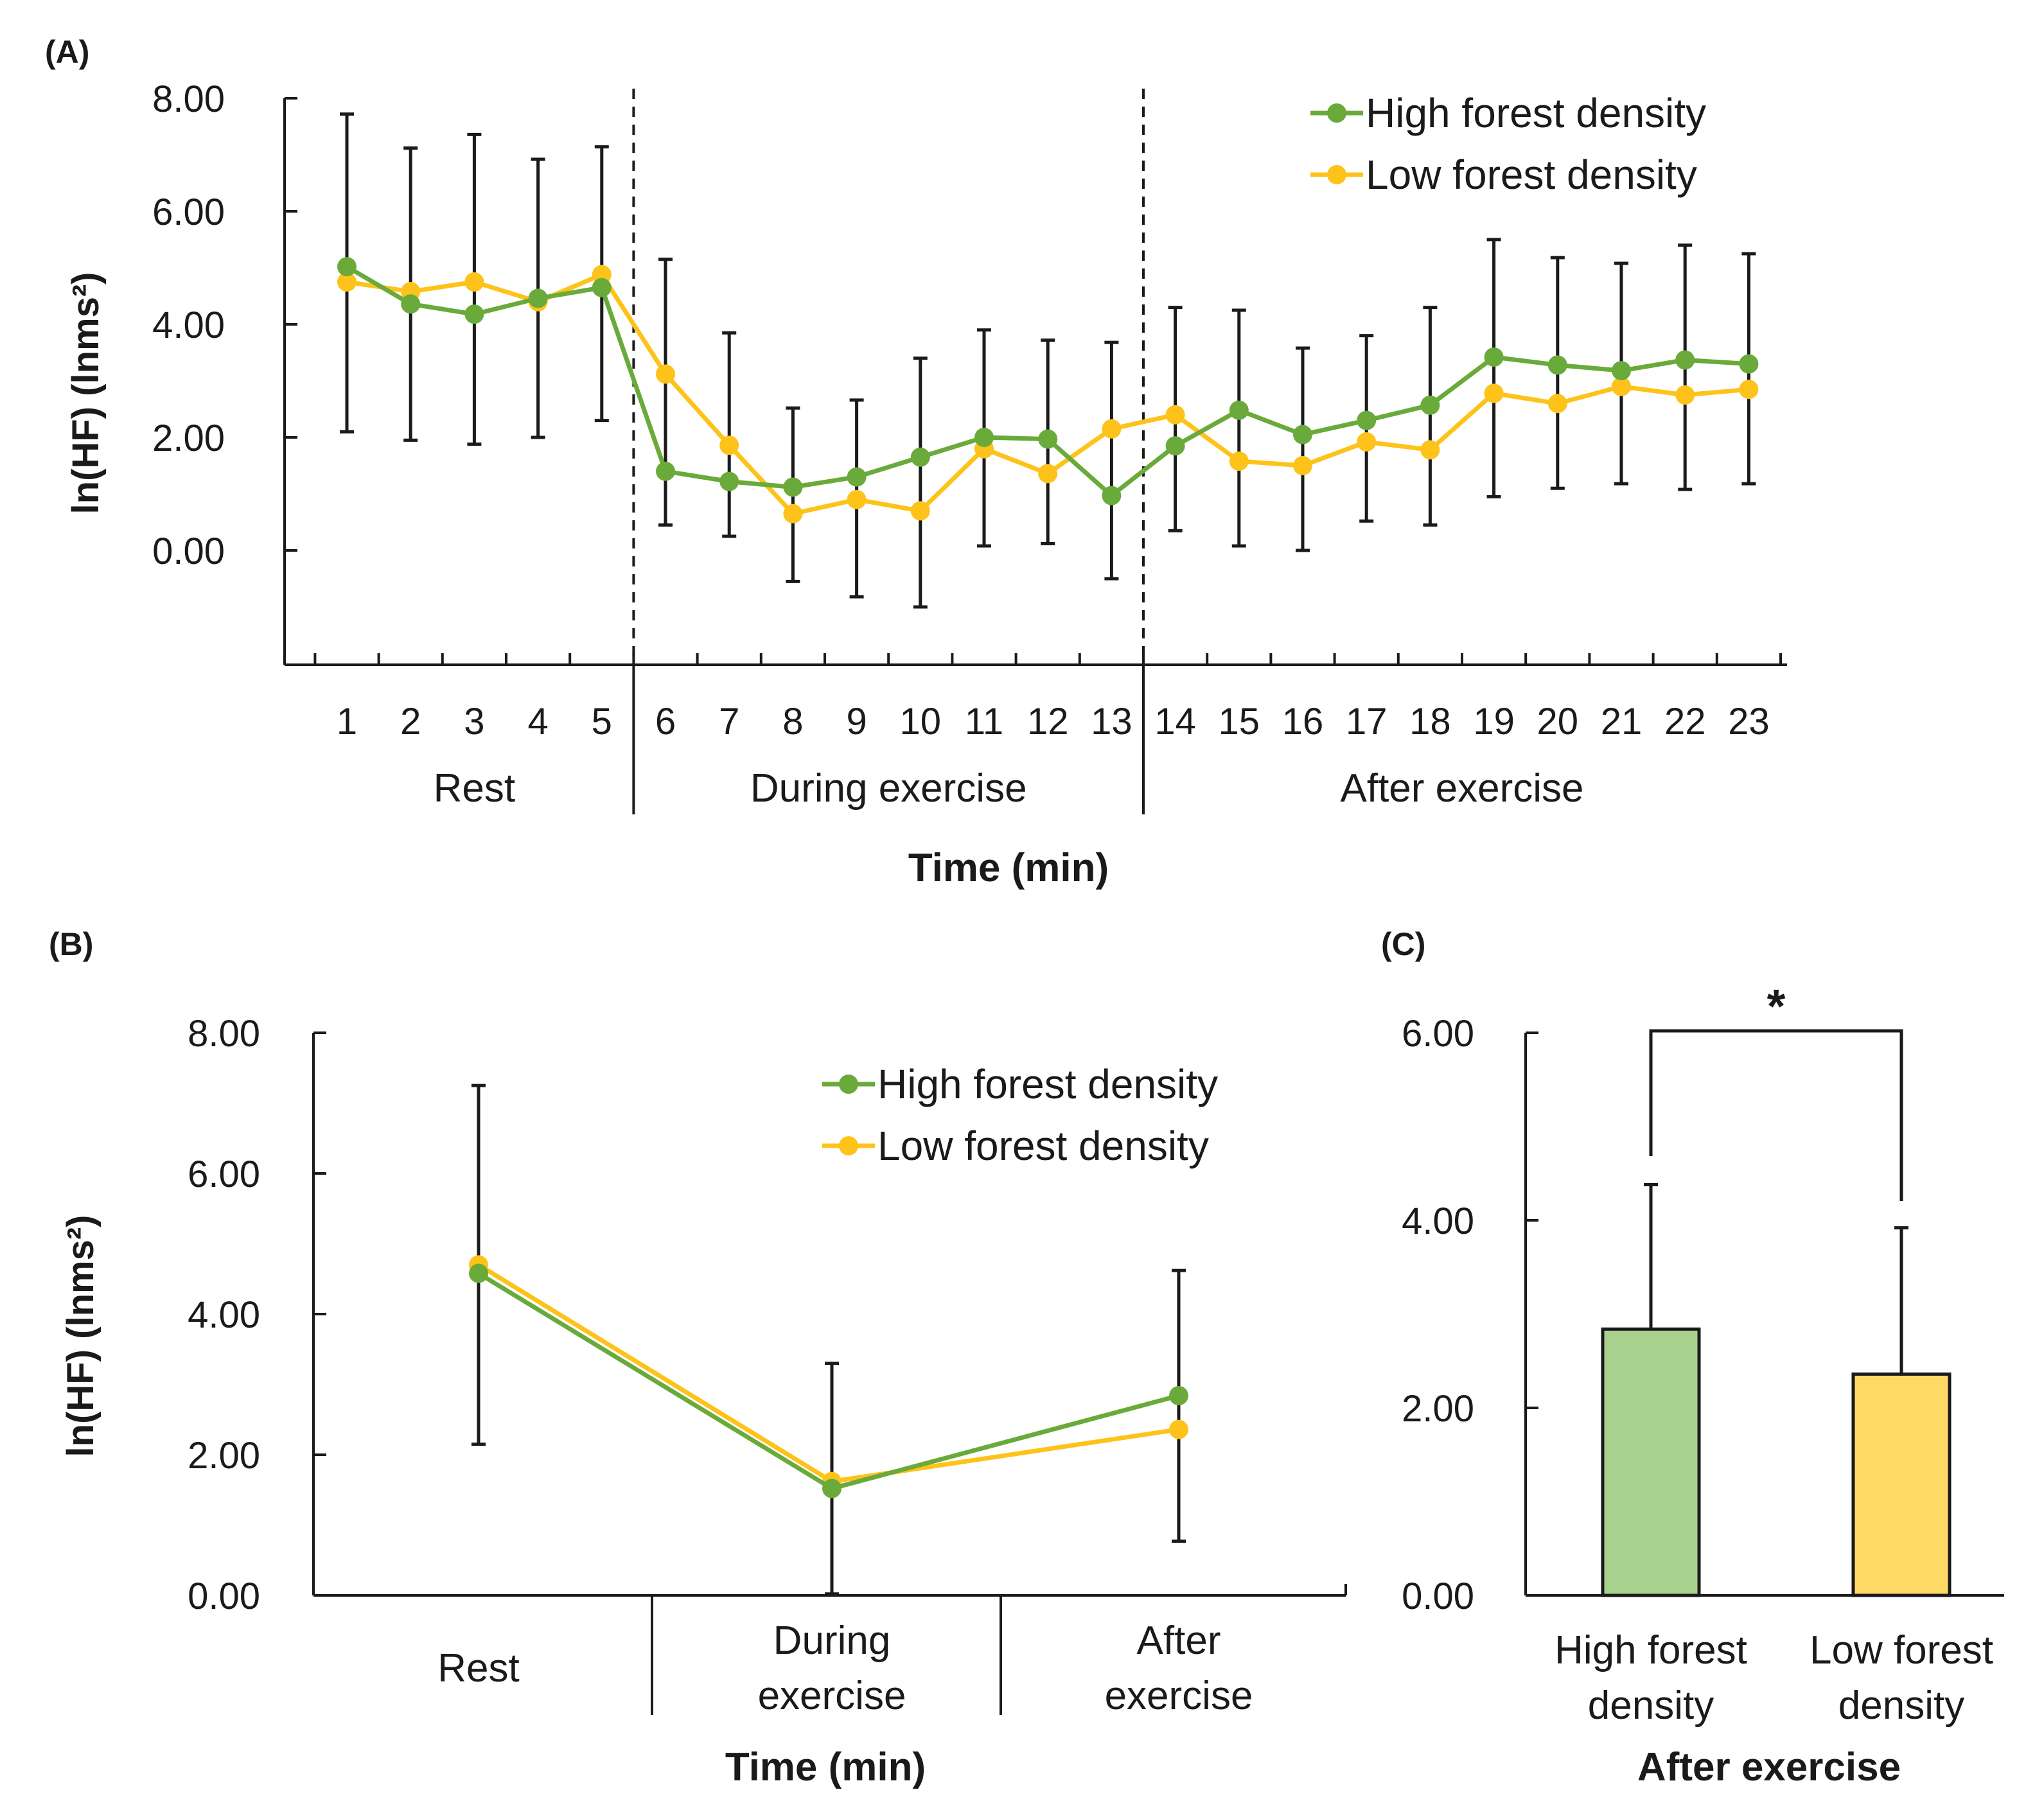 The image size is (2044, 1808). What do you see at coordinates (832, 1641) in the screenshot?
I see `x-category-label: During` at bounding box center [832, 1641].